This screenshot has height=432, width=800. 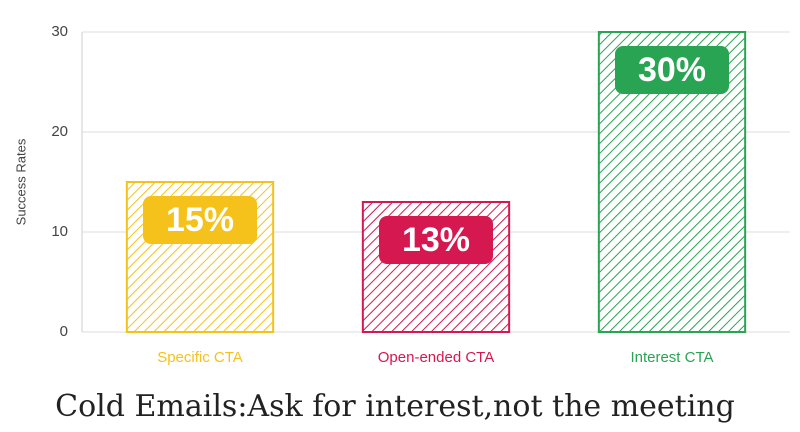 I want to click on y-tick-label: 20, so click(x=59, y=131).